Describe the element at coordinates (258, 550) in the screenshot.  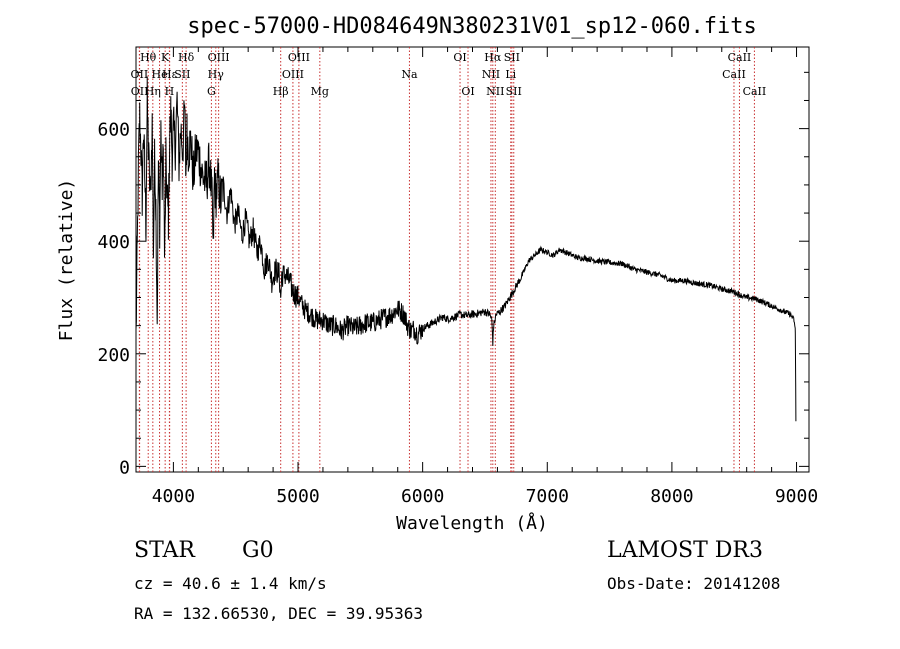
I see `object-subclass: G0` at that location.